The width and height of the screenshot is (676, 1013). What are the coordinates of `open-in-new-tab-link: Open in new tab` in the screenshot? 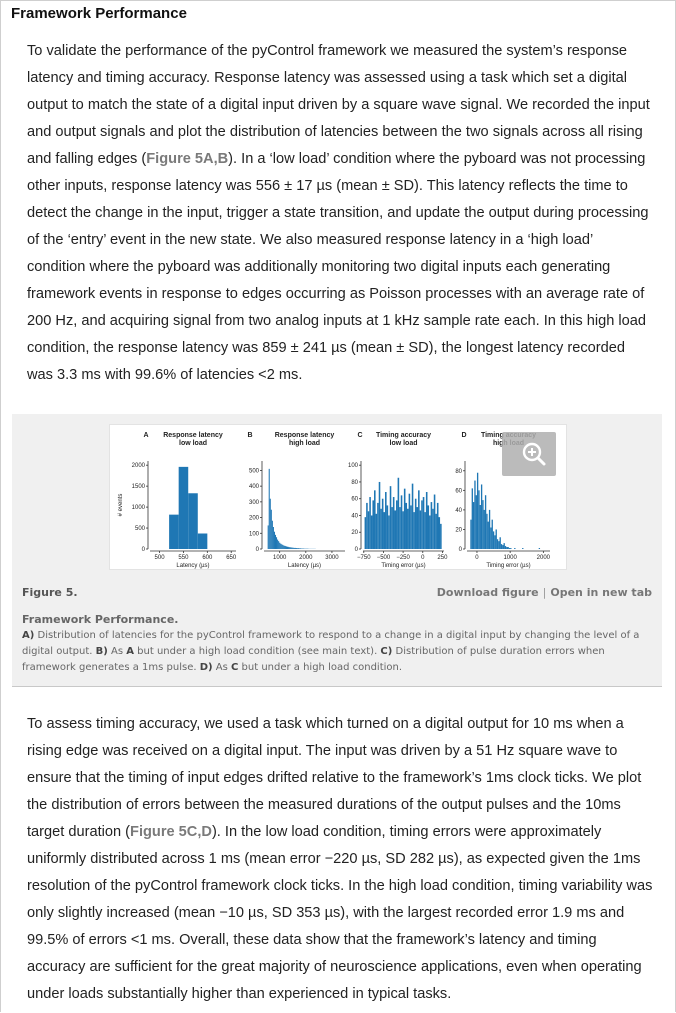 It's located at (601, 592).